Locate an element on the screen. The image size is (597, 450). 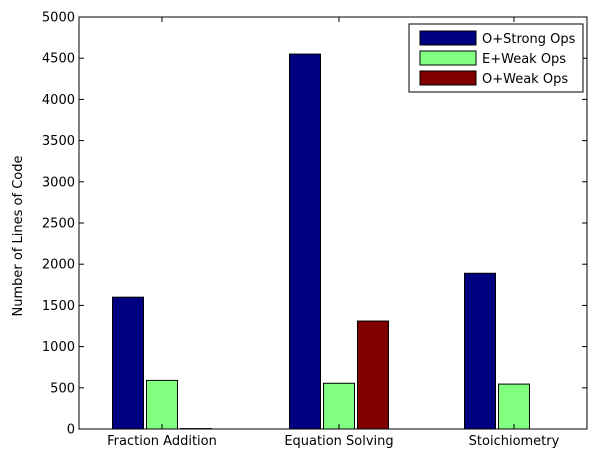
x-tick-label: Stoichiometry is located at coordinates (514, 441).